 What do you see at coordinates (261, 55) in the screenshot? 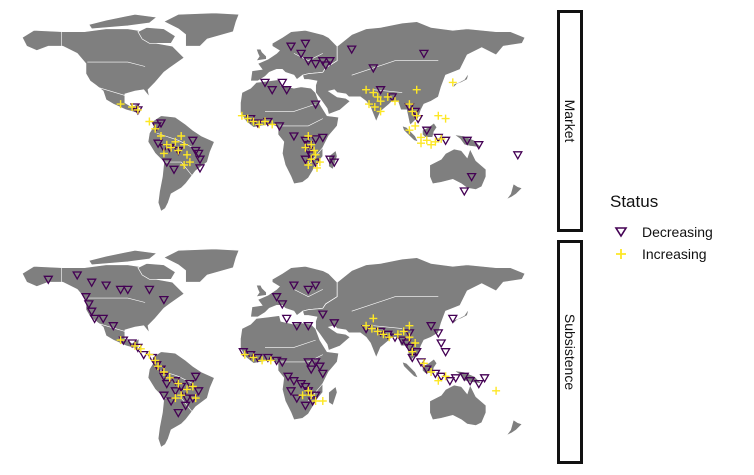
I see `land-uk` at bounding box center [261, 55].